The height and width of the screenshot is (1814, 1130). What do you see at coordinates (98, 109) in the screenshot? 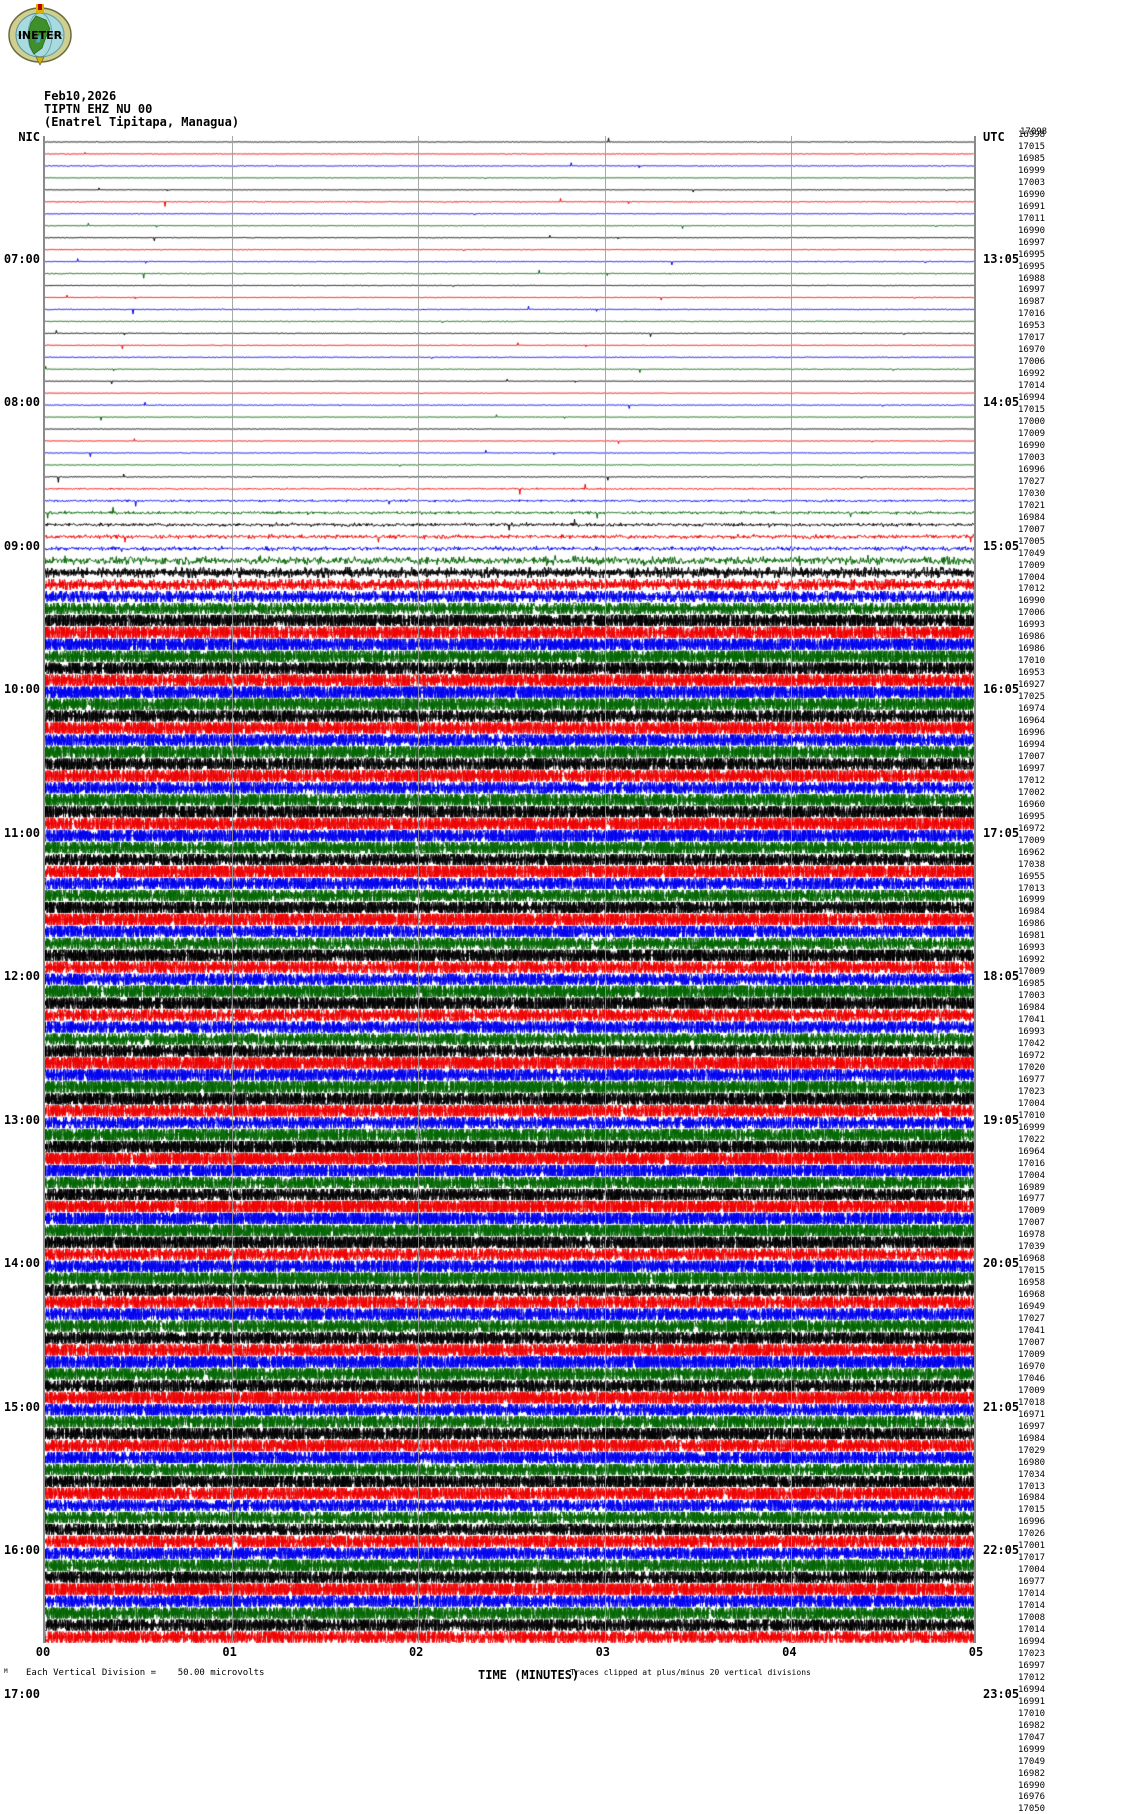
I see `header-station: TIPTN EHZ NU 00` at bounding box center [98, 109].